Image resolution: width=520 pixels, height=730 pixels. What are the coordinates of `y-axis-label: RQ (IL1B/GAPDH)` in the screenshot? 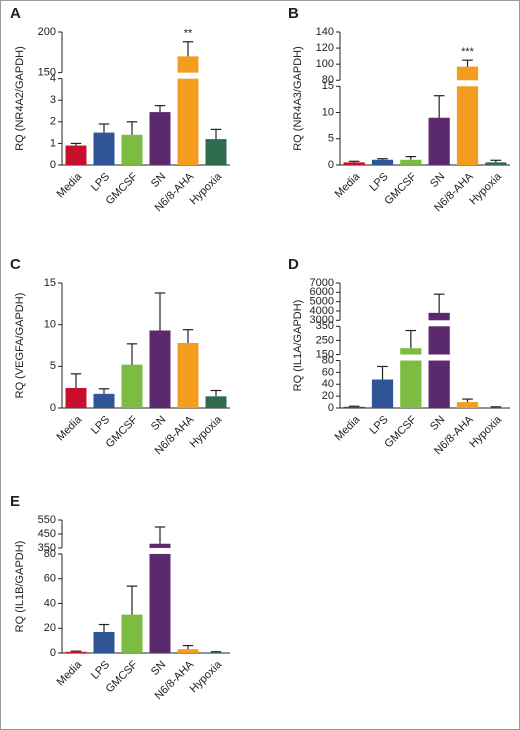 It's located at (20, 587).